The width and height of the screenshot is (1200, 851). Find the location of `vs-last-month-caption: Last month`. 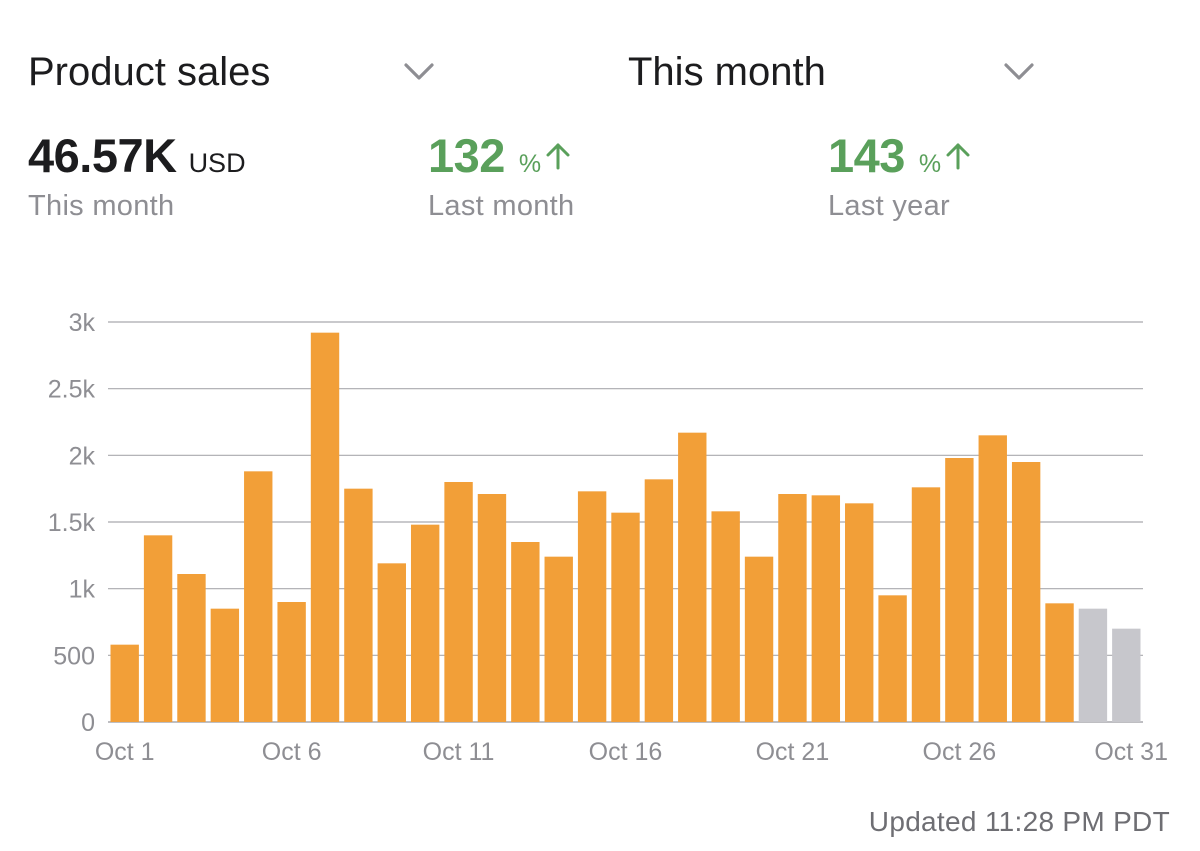

vs-last-month-caption: Last month is located at coordinates (501, 206).